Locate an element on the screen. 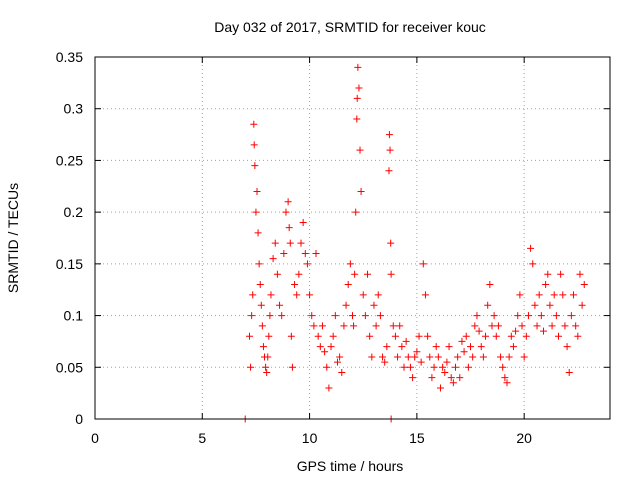 Image resolution: width=640 pixels, height=480 pixels. x-tick-label: 0 is located at coordinates (95, 438).